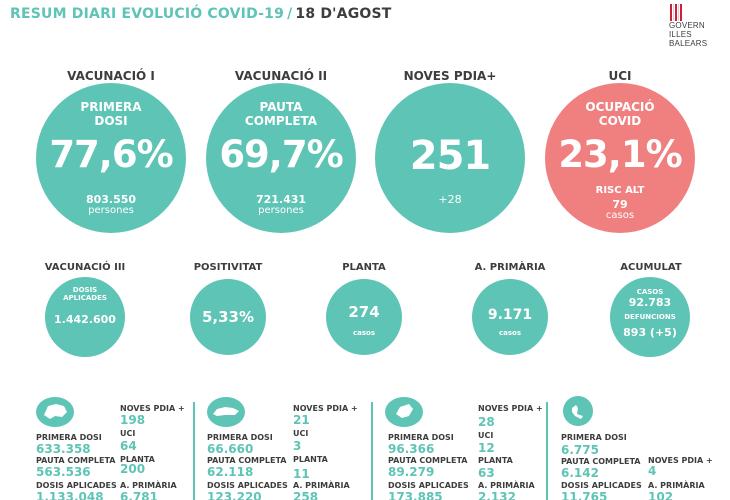  What do you see at coordinates (69, 437) in the screenshot?
I see `mallorca-primera-label: PRIMERA DOSI` at bounding box center [69, 437].